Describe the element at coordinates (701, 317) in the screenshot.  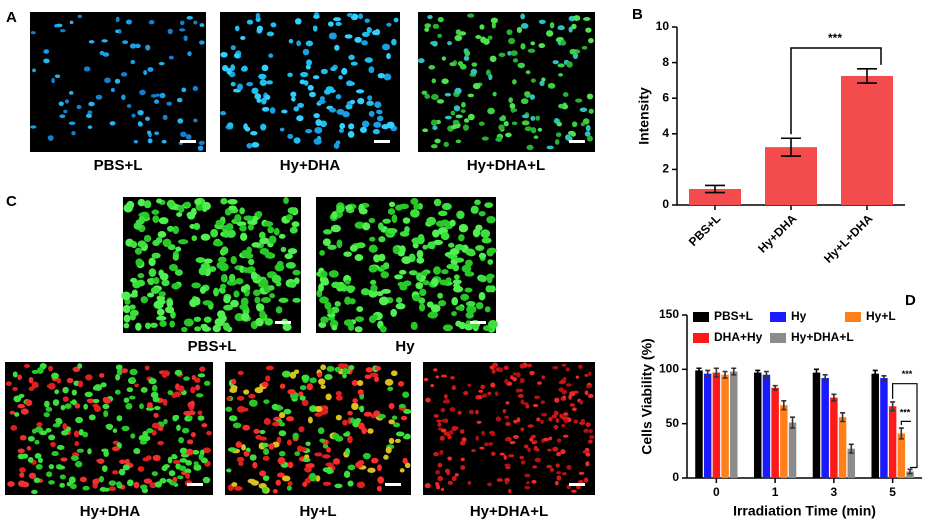
I see `legend-swatch` at that location.